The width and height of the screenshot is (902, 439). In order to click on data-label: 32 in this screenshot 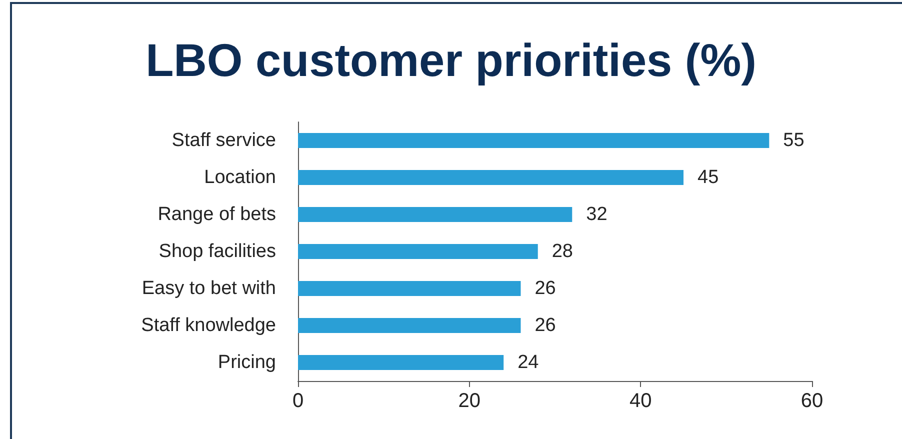, I will do `click(597, 214)`.